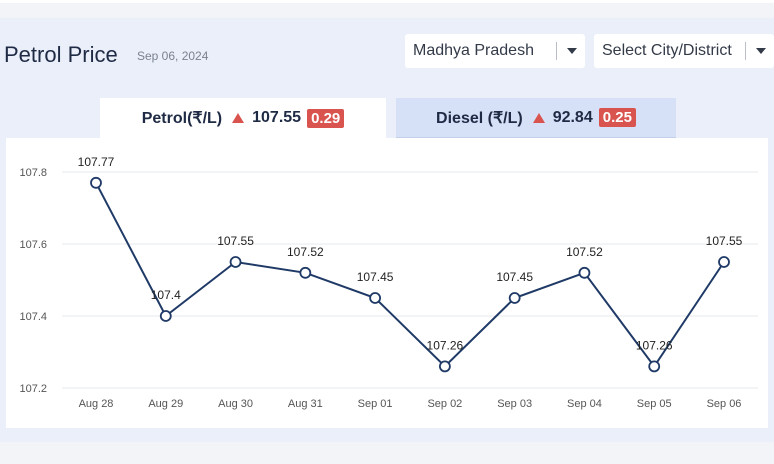  What do you see at coordinates (479, 118) in the screenshot?
I see `tab-diesel-label: Diesel (₹/L)` at bounding box center [479, 118].